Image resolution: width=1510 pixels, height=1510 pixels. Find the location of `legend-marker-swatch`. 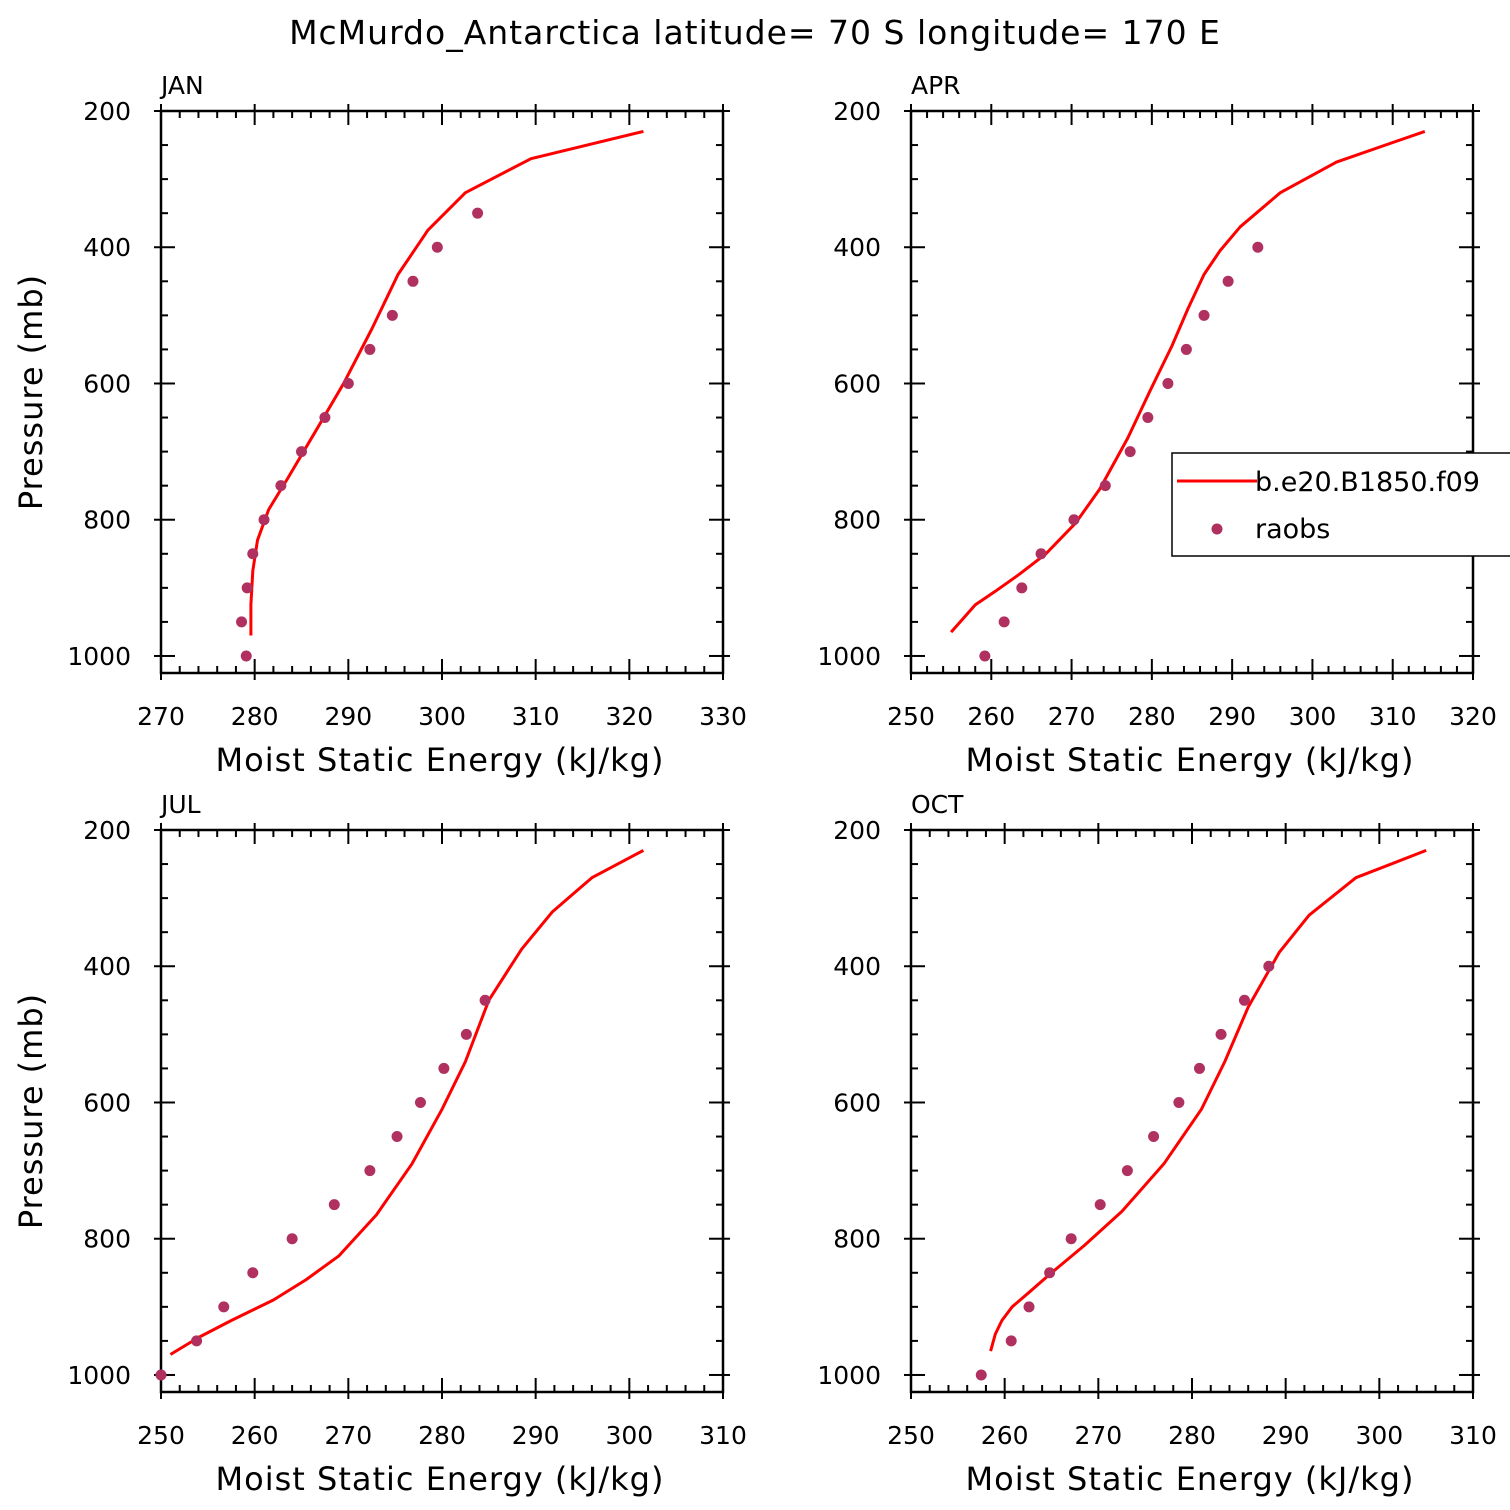

legend-marker-swatch is located at coordinates (1217, 529).